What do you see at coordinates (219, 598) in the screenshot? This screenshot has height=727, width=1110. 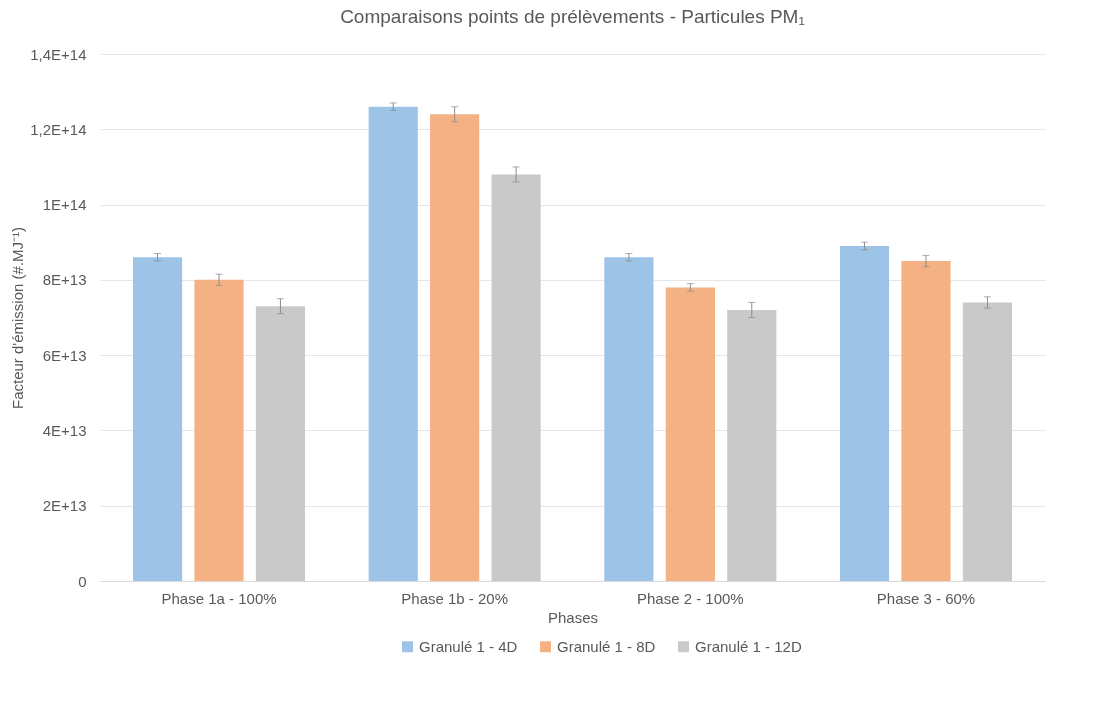 I see `x-tick-label: Phase 1a - 100%` at bounding box center [219, 598].